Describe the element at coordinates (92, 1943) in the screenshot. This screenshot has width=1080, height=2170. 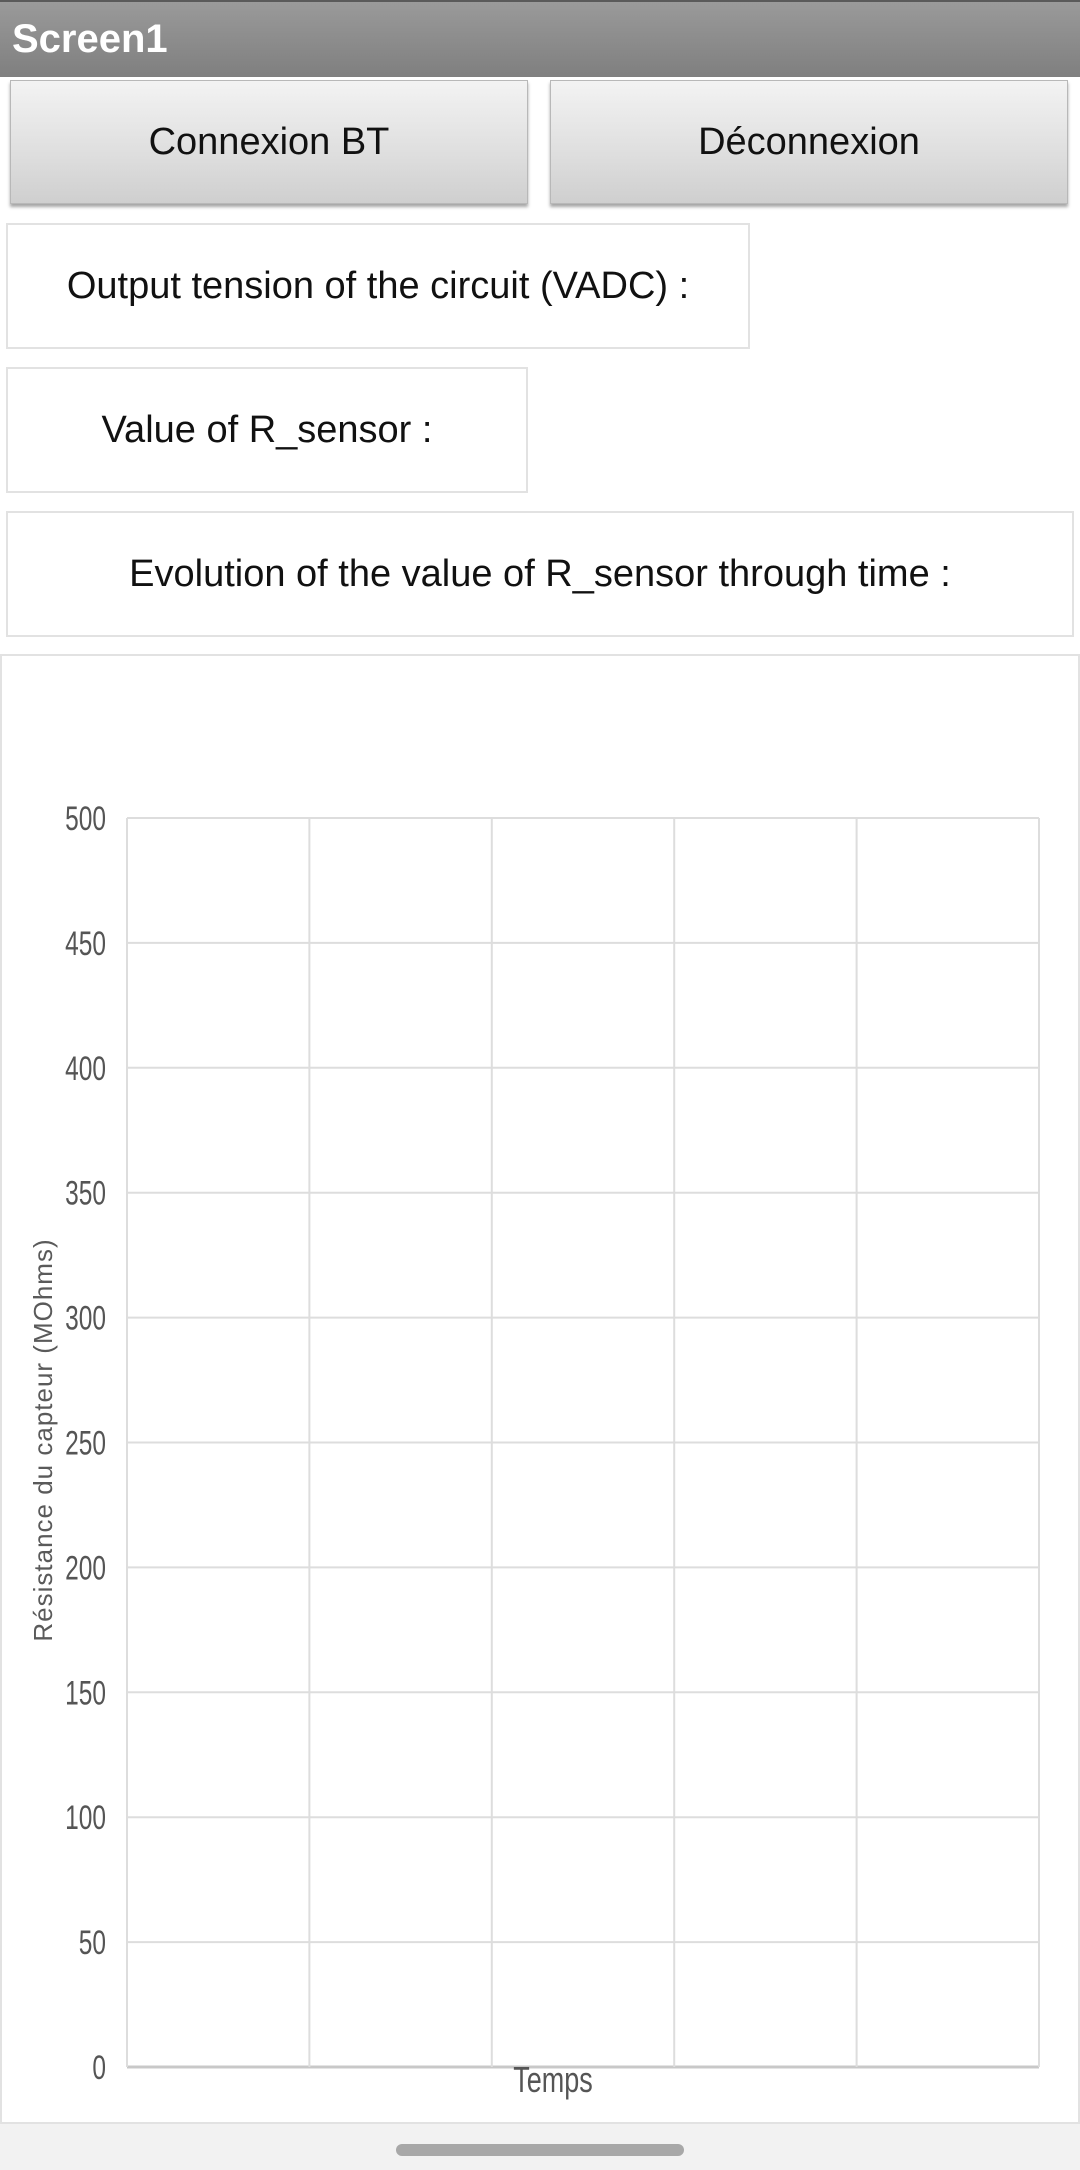
I see `y-tick-label: 50` at that location.